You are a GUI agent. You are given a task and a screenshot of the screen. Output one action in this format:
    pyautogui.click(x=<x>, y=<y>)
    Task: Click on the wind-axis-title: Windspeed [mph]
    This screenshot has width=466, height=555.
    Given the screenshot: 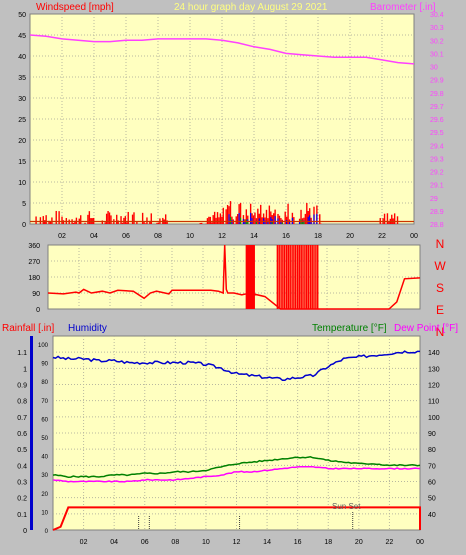 What is the action you would take?
    pyautogui.click(x=75, y=7)
    